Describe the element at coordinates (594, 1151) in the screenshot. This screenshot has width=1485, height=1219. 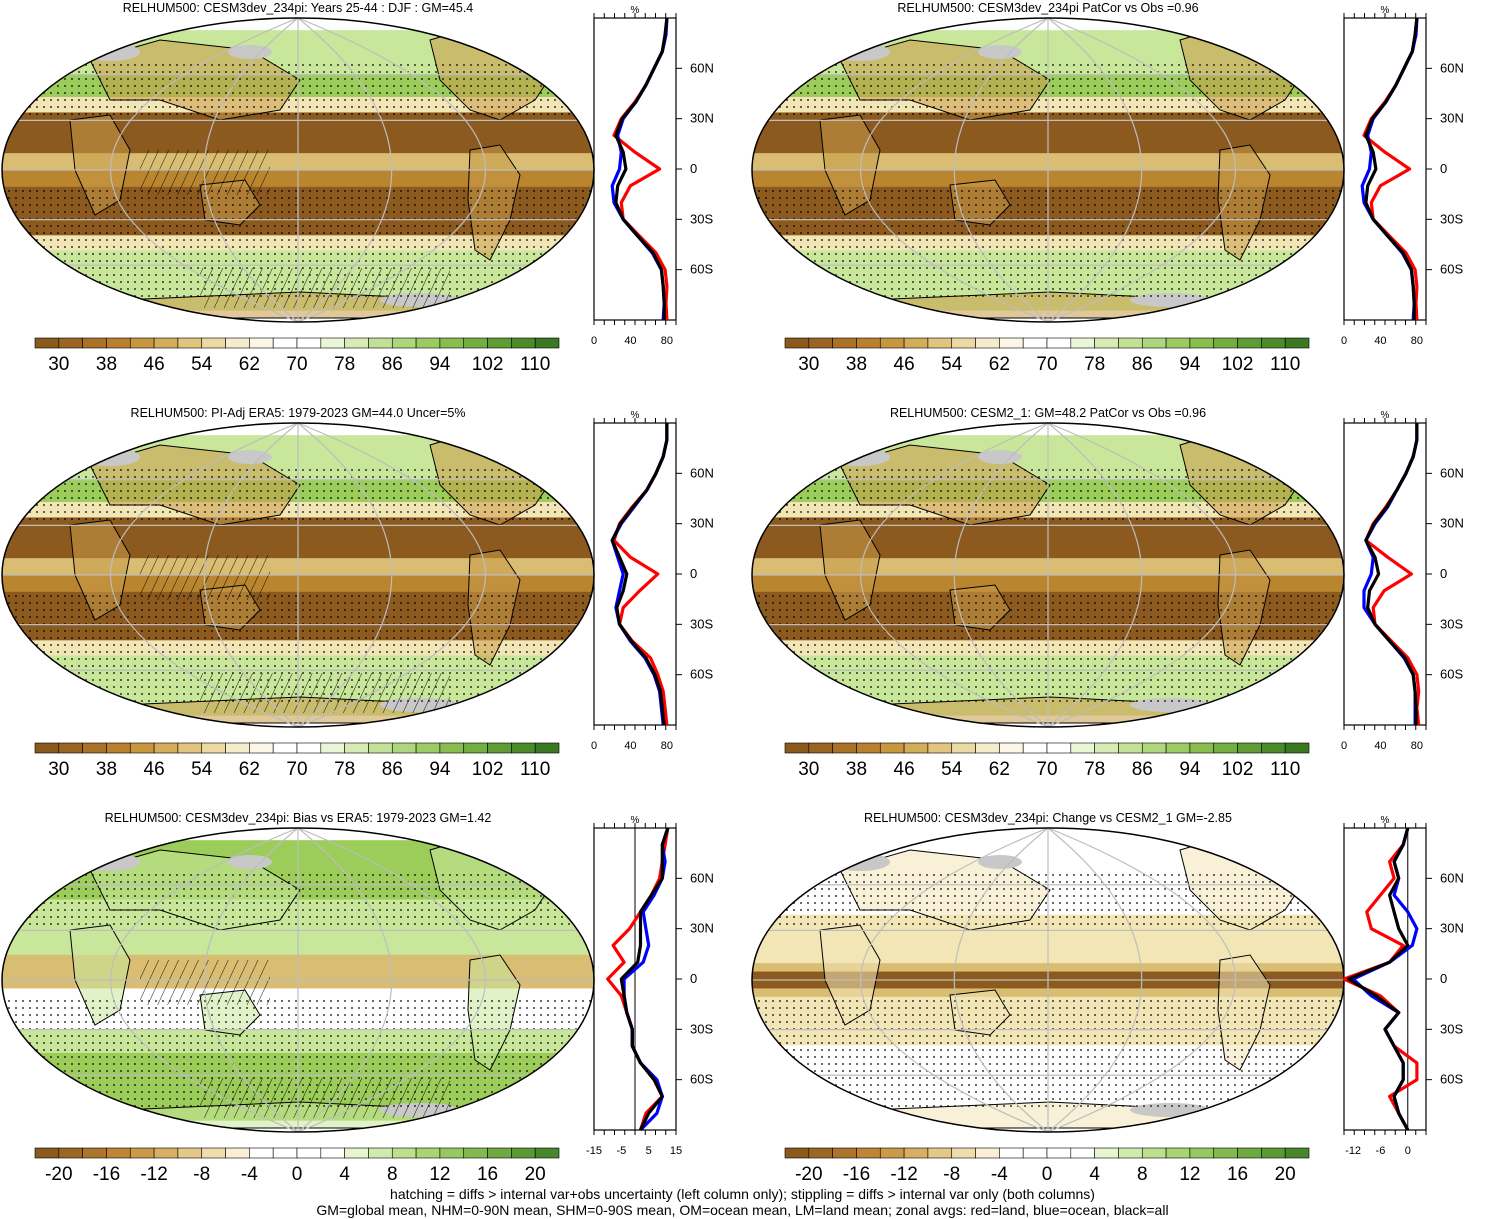
I see `profile-x-tick-label: -15` at that location.